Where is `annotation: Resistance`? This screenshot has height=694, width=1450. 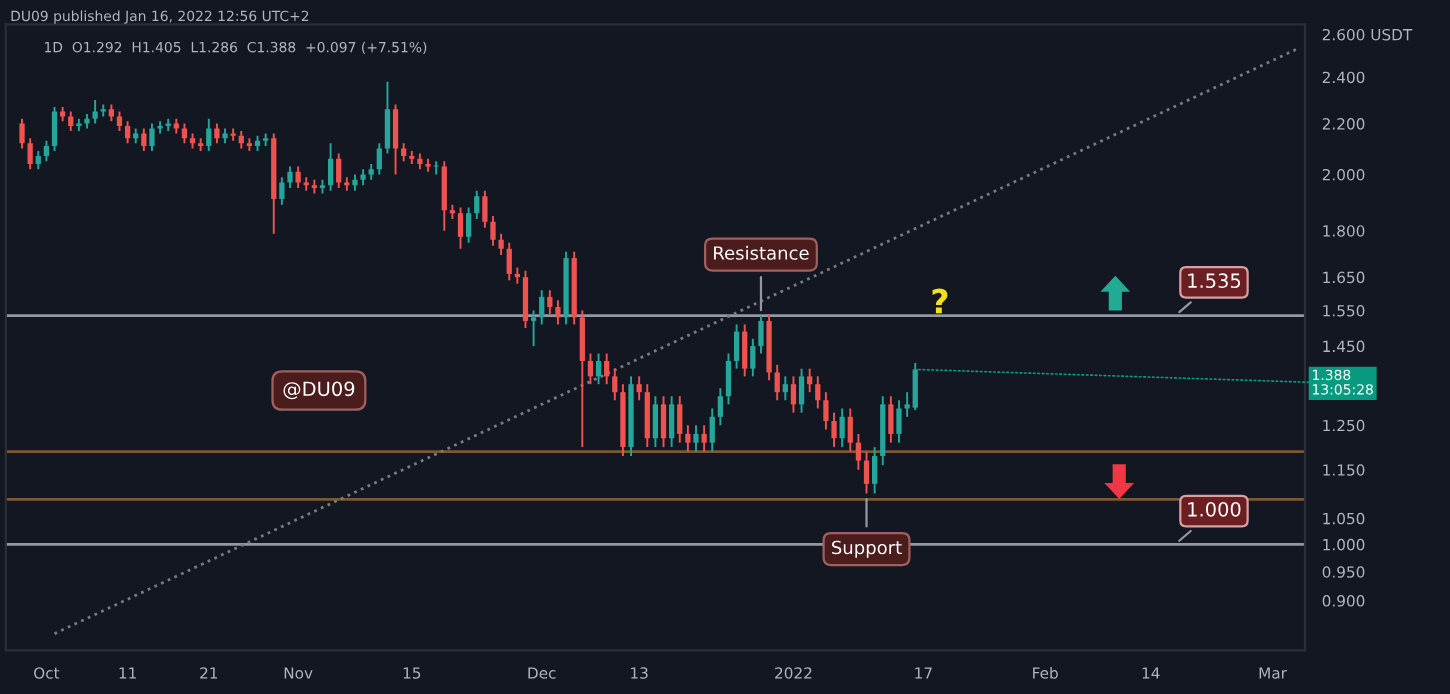 annotation: Resistance is located at coordinates (761, 252).